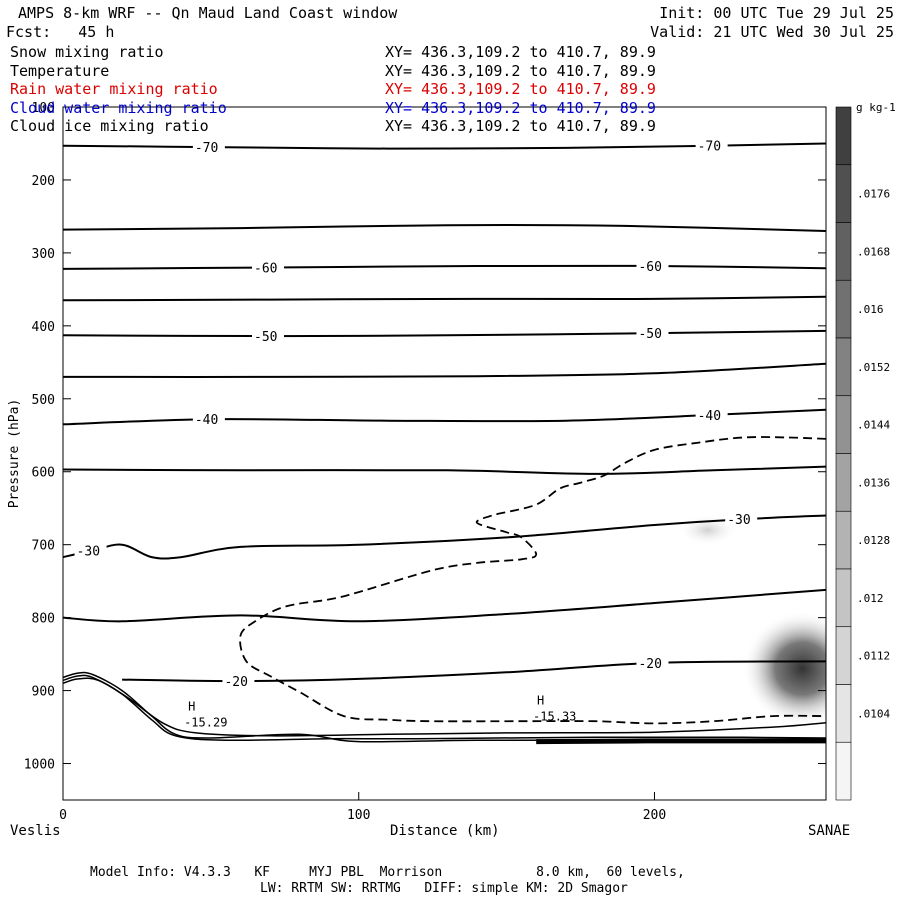 Image resolution: width=900 pixels, height=904 pixels. Describe the element at coordinates (873, 656) in the screenshot. I see `colorbar-label: .0112` at that location.